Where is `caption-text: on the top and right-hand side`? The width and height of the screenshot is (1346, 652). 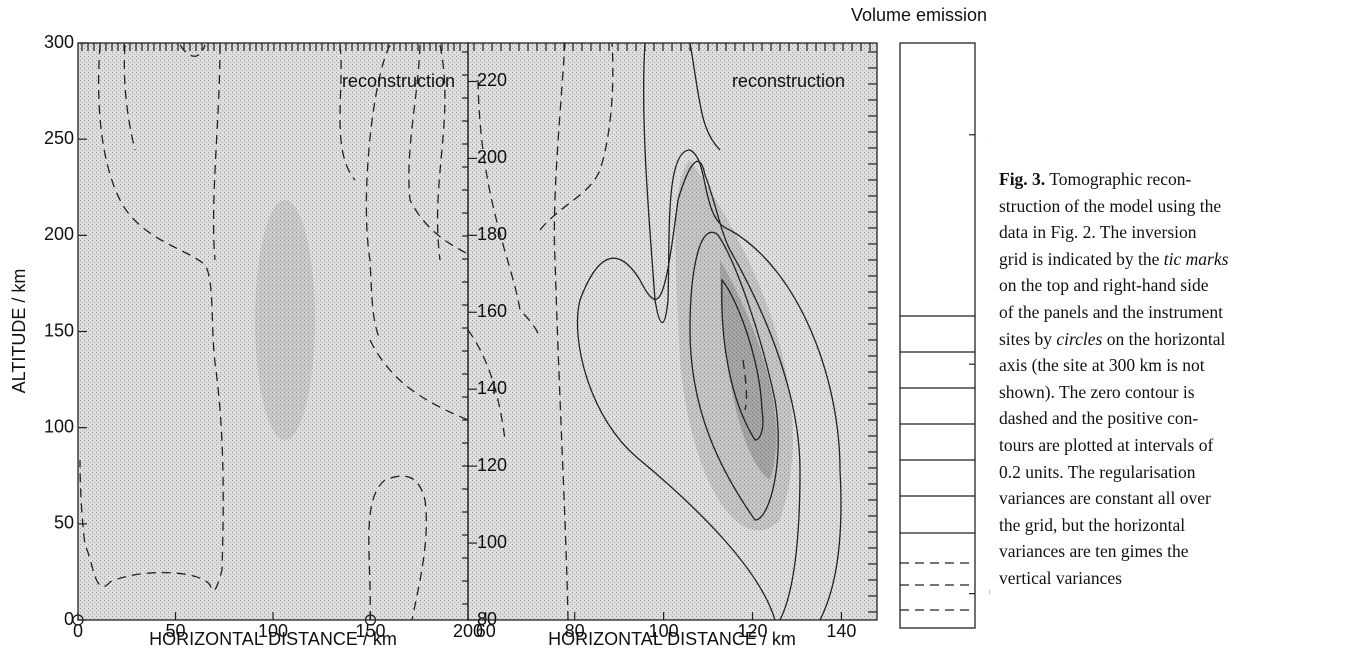
caption-text: on the top and right-hand side is located at coordinates (1104, 285).